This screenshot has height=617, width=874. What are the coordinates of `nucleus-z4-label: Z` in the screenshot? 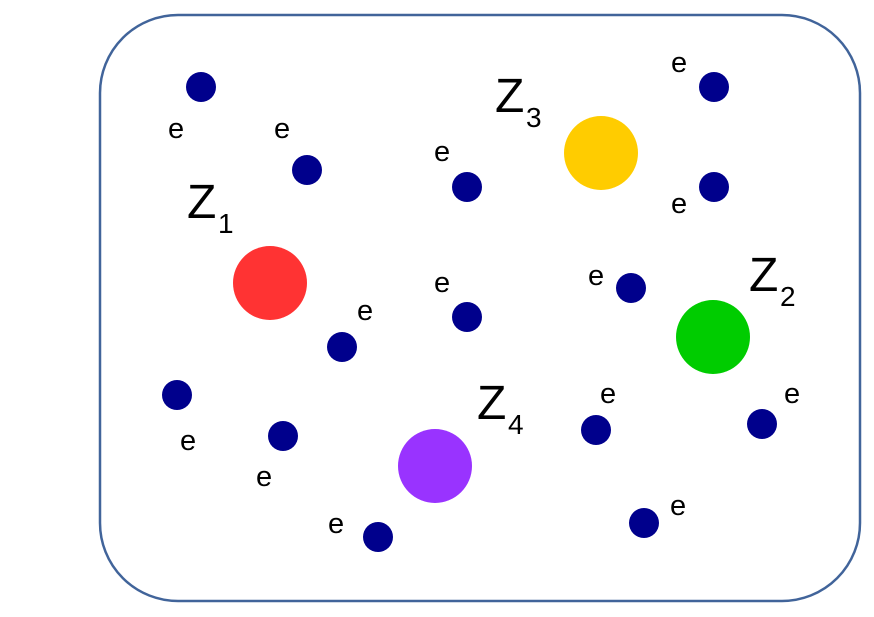 It's located at (491, 403).